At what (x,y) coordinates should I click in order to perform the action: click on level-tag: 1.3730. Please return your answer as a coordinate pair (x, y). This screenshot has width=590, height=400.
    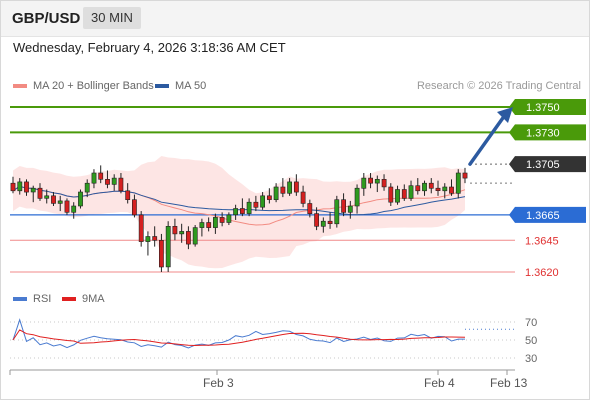
    Looking at the image, I should click on (547, 132).